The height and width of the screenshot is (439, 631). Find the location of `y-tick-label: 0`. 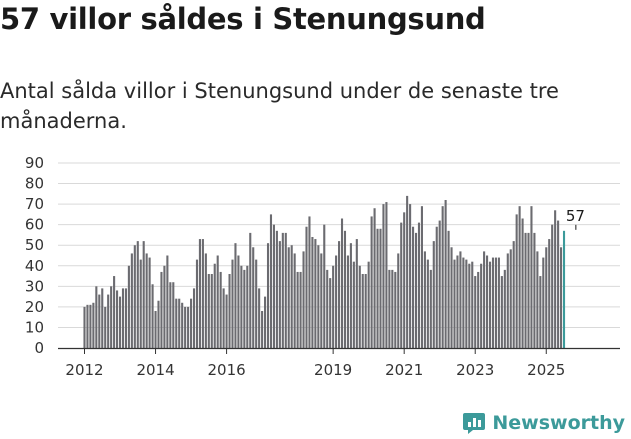

y-tick-label: 0 is located at coordinates (39, 348).